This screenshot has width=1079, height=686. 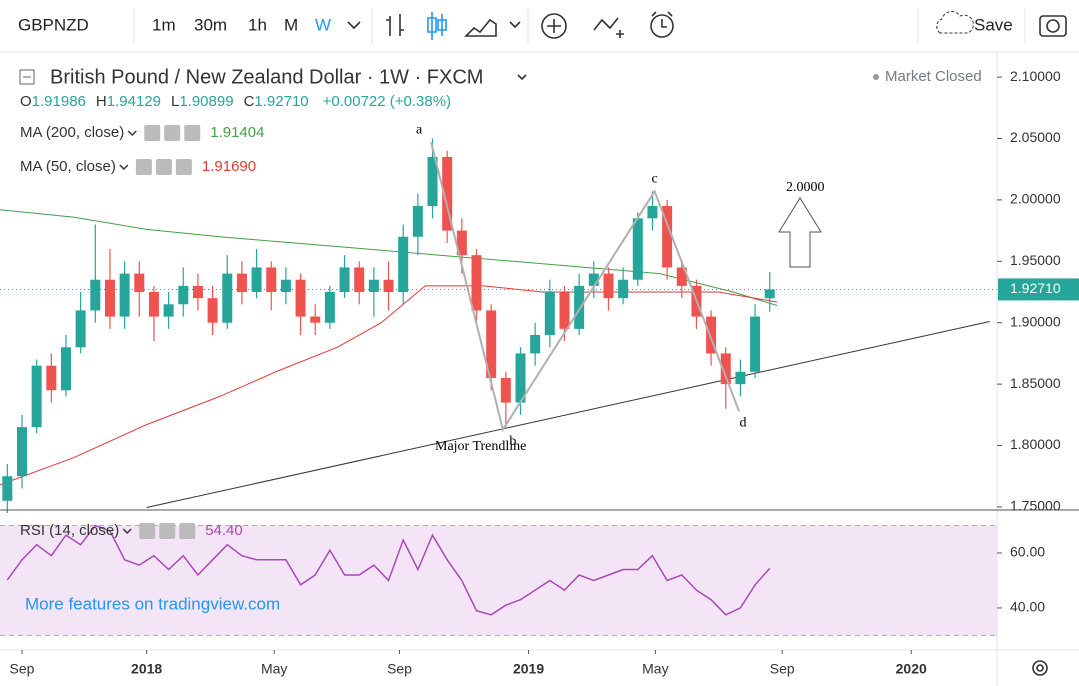 What do you see at coordinates (101, 101) in the screenshot?
I see `ohlc-key: H` at bounding box center [101, 101].